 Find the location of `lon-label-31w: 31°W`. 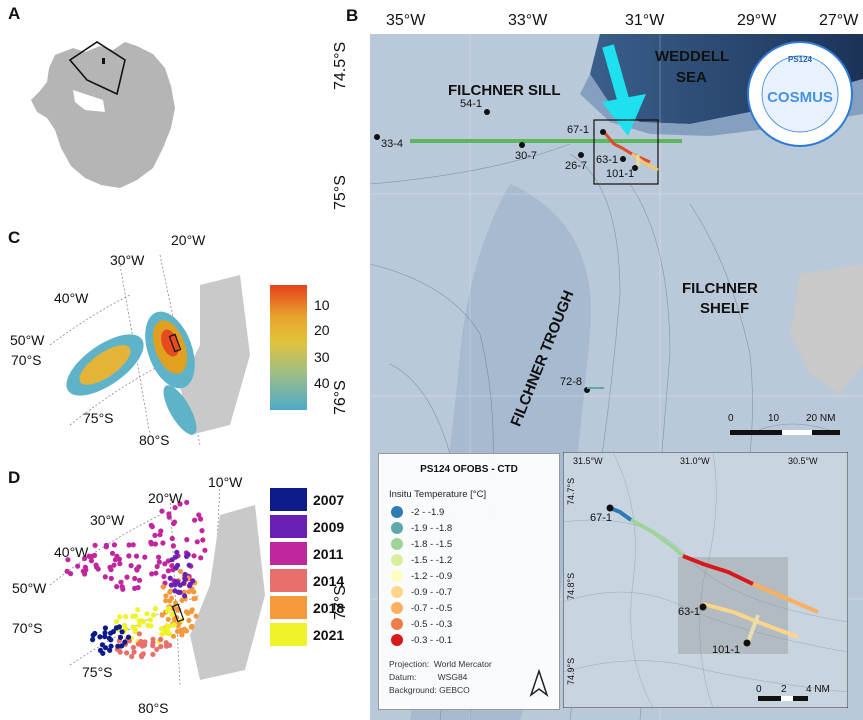

lon-label-31w: 31°W is located at coordinates (645, 20).